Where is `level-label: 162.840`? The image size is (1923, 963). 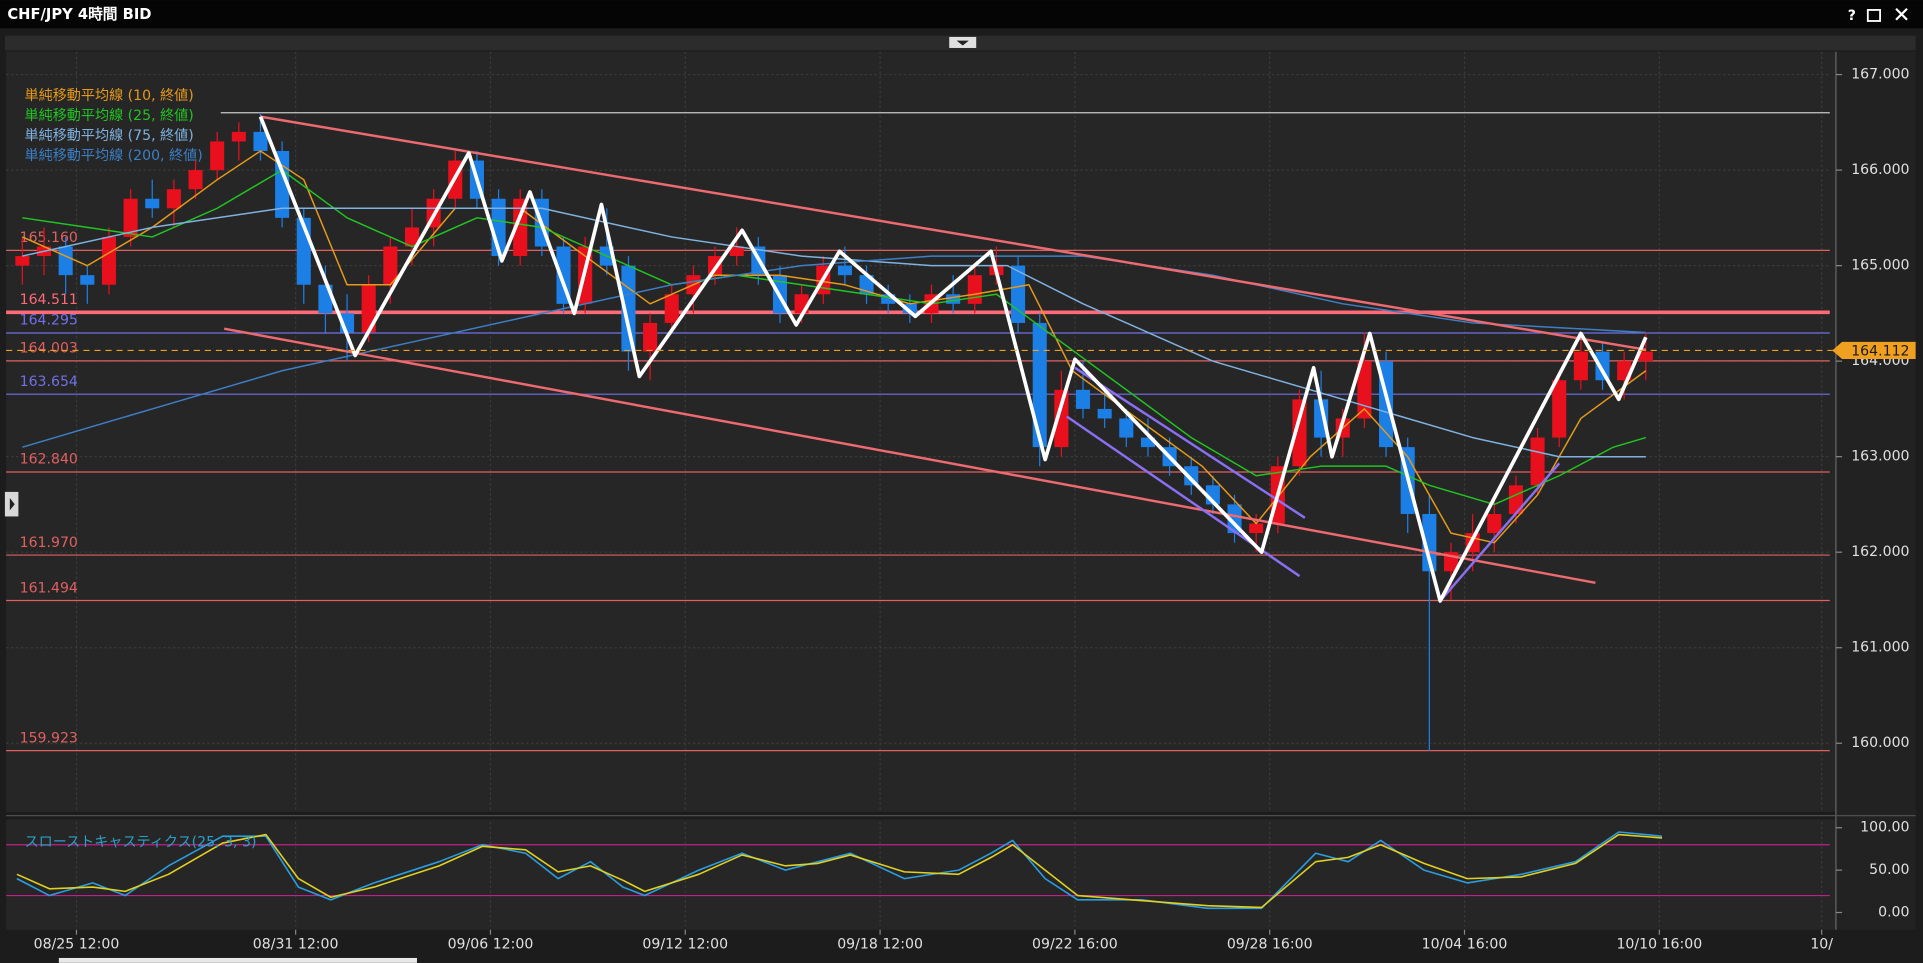
level-label: 162.840 is located at coordinates (49, 460).